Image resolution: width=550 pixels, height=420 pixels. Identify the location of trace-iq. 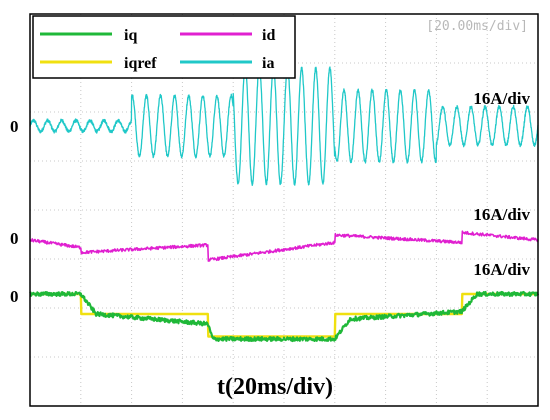
(284, 316).